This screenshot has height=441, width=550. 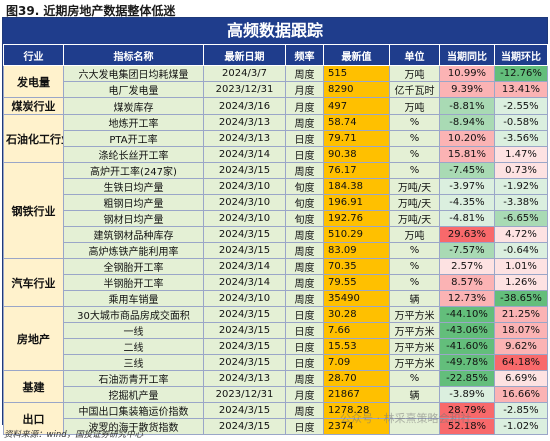 What do you see at coordinates (133, 394) in the screenshot?
I see `indicator-cell: 挖掘机产量` at bounding box center [133, 394].